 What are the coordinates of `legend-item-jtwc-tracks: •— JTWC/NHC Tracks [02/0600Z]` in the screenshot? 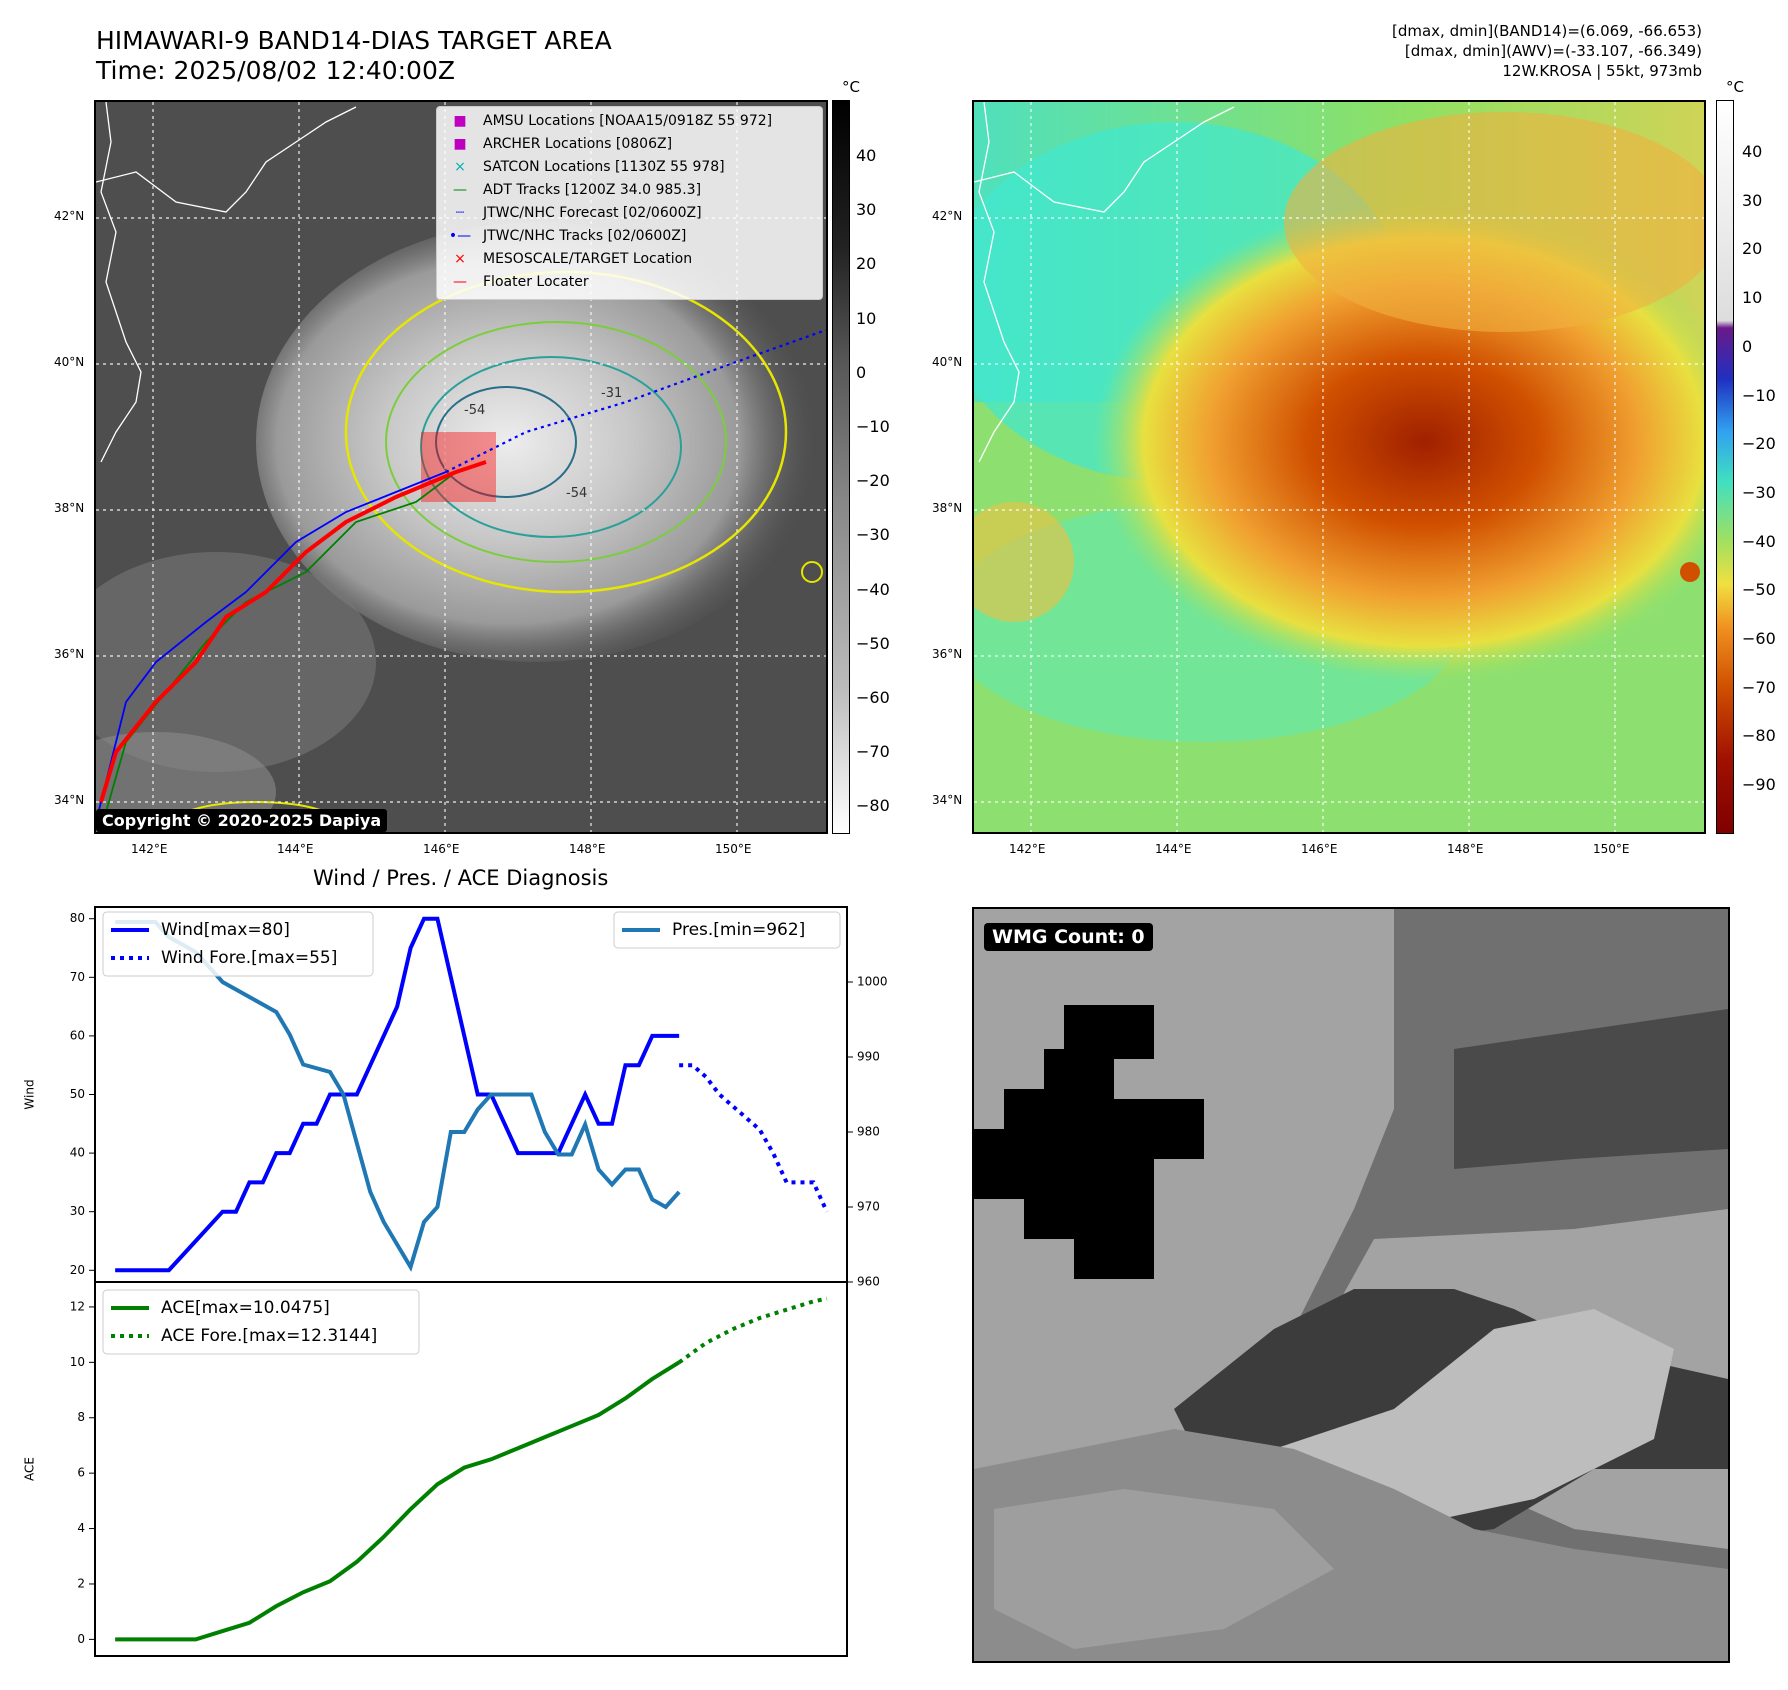 It's located at (565, 236).